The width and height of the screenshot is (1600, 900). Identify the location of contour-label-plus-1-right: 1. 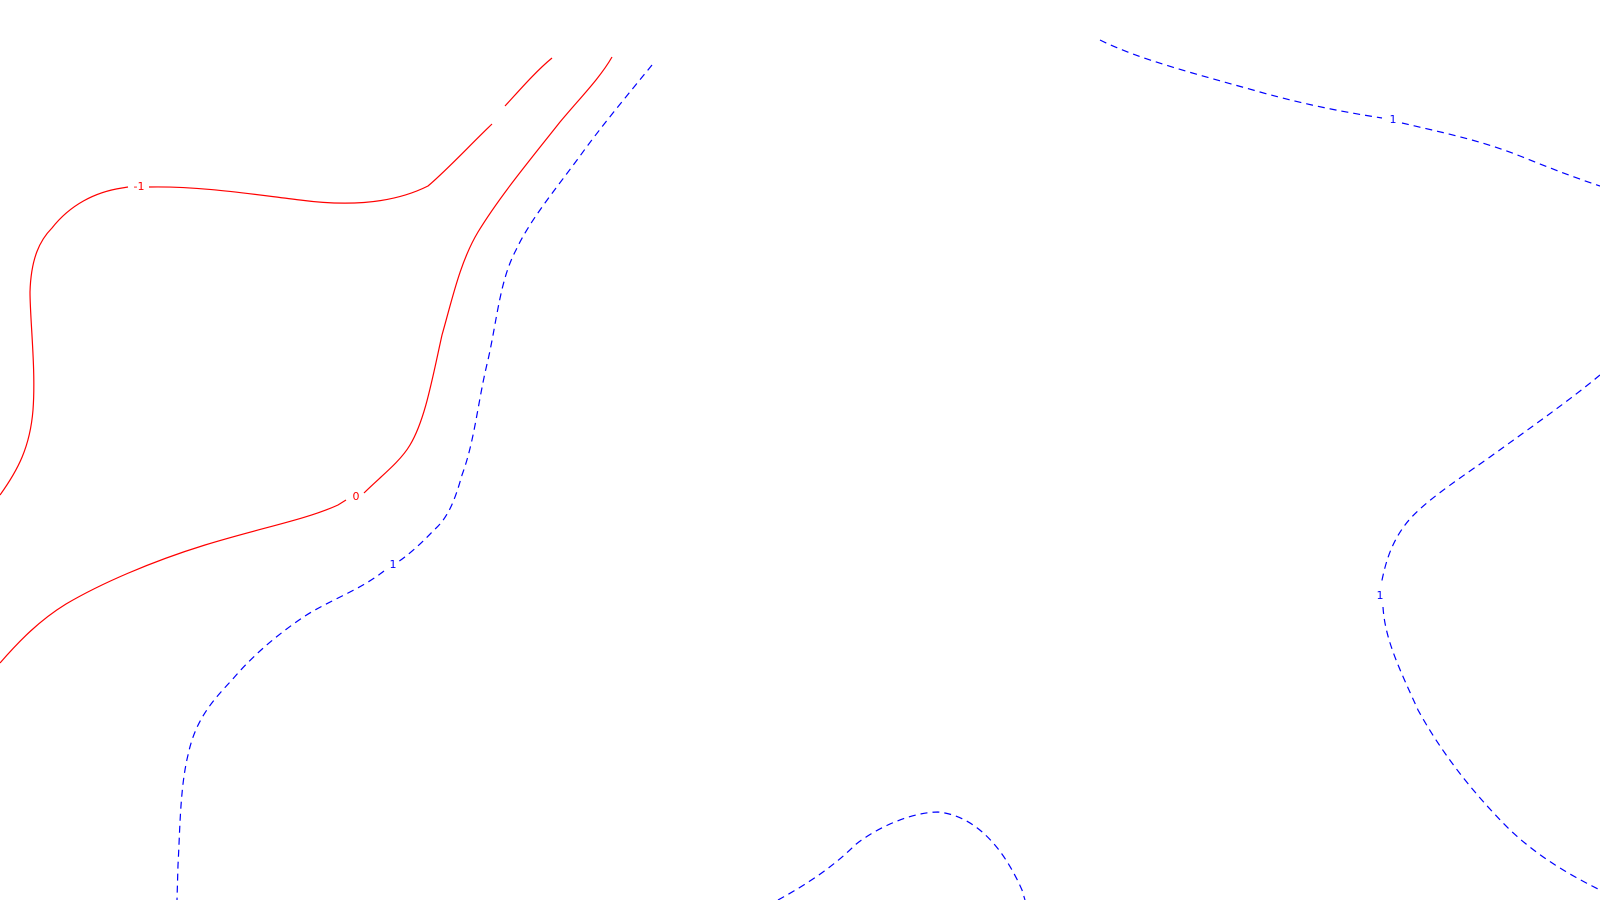
(1380, 595).